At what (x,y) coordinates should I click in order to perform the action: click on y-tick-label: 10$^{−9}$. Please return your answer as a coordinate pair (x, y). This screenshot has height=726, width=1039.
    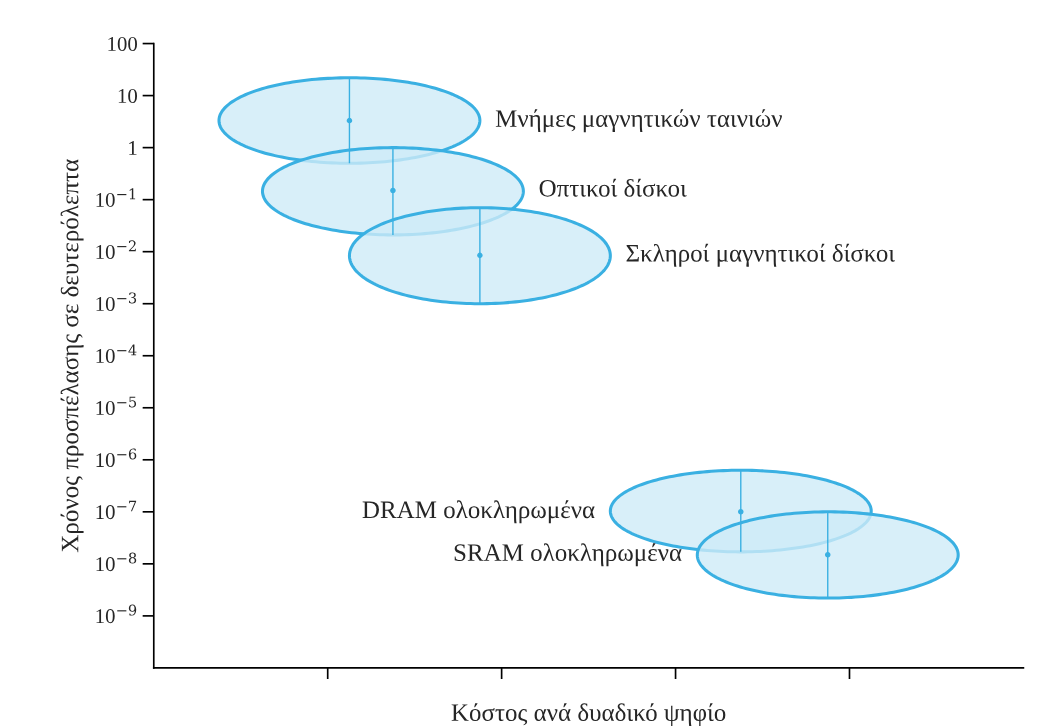
    Looking at the image, I should click on (116, 614).